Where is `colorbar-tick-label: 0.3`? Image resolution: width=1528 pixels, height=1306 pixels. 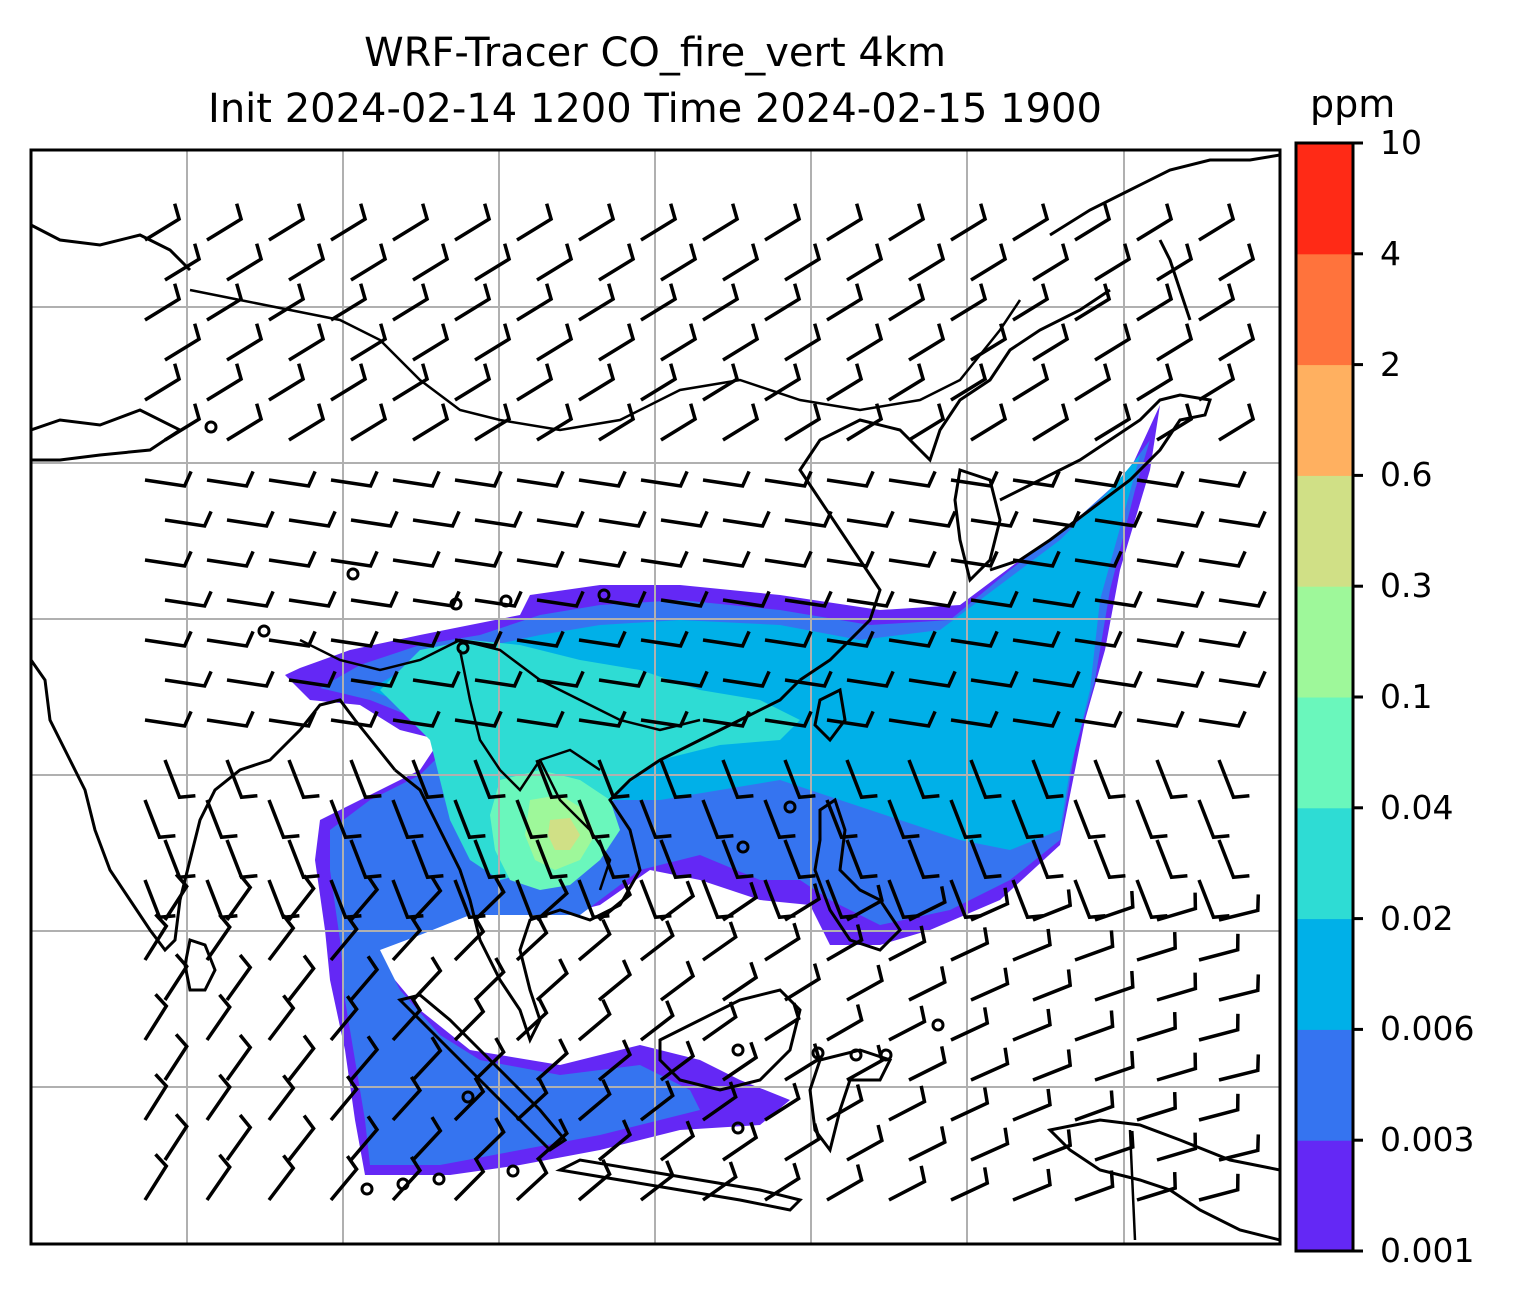
colorbar-tick-label: 0.3 is located at coordinates (1406, 586).